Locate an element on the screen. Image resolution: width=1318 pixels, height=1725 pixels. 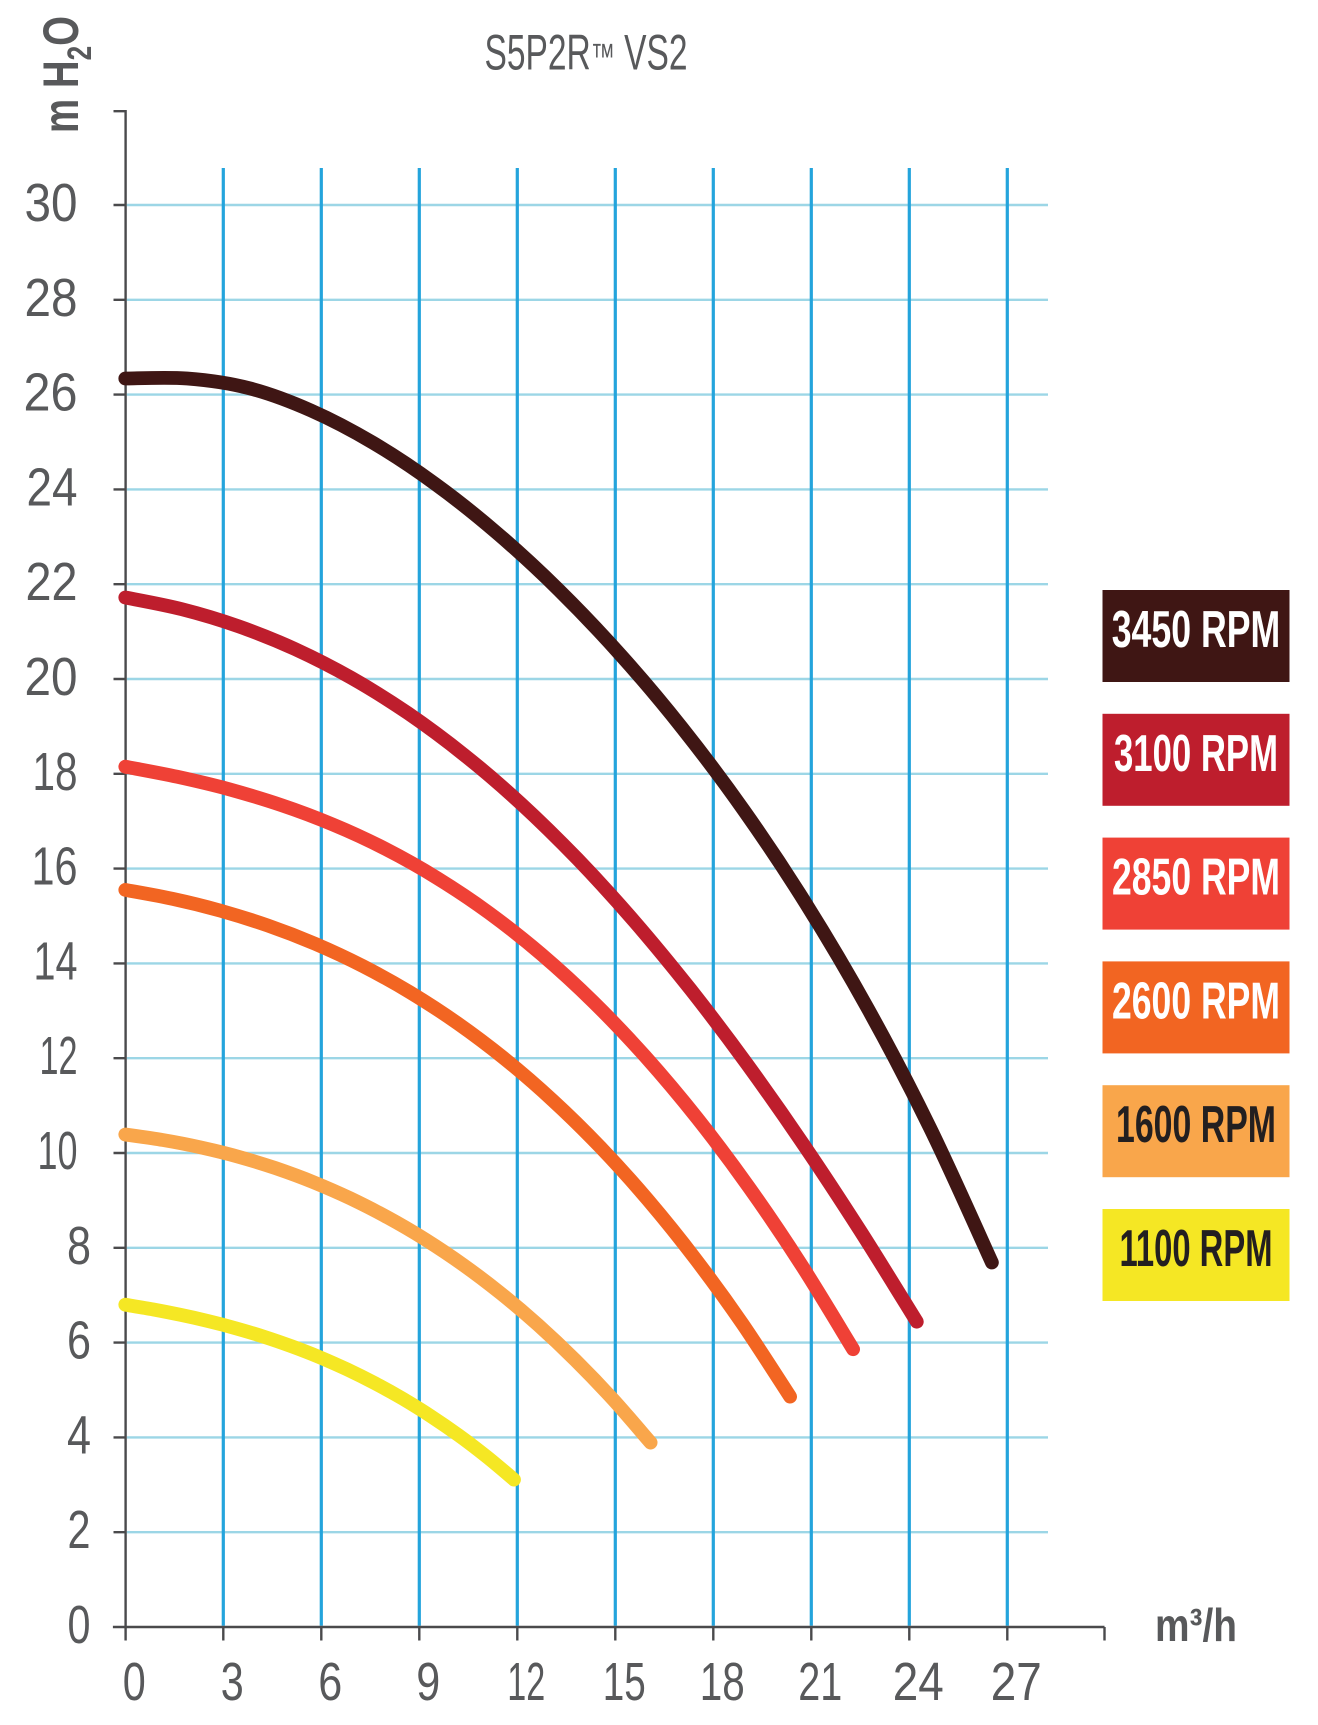
svg-text: 9 is located at coordinates (428, 1682).